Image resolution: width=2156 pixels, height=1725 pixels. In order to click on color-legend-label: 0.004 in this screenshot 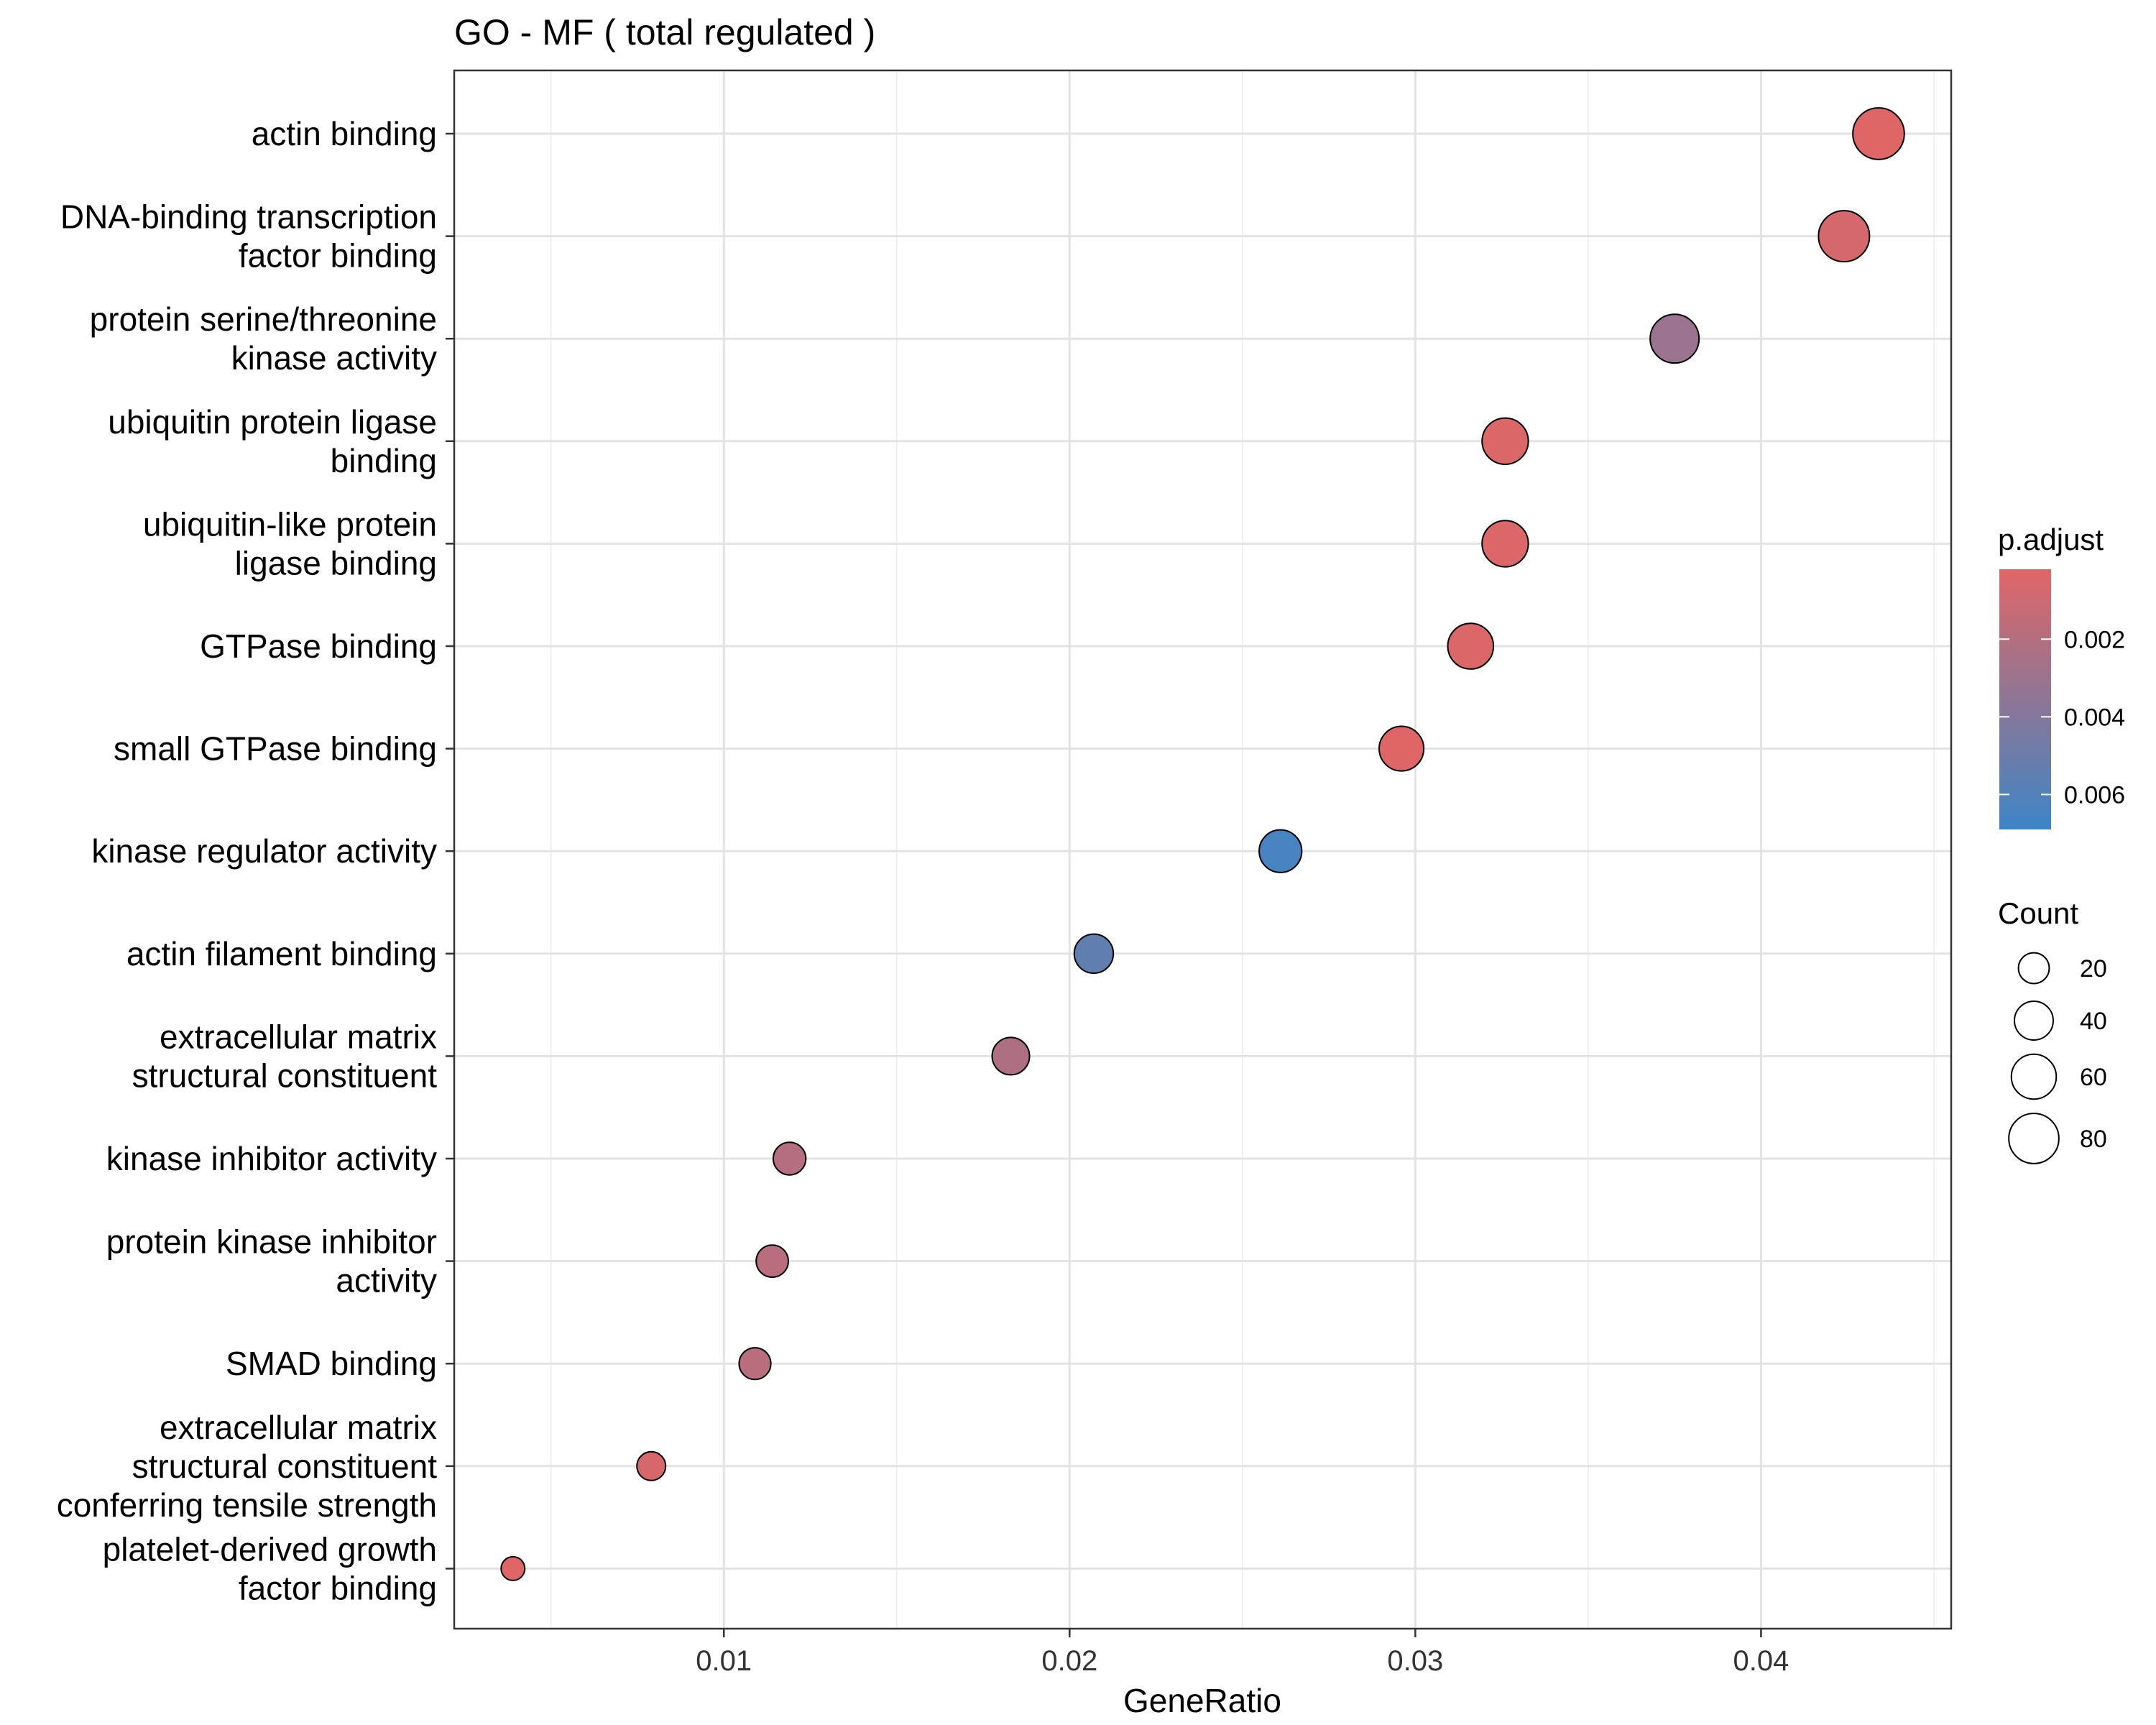, I will do `click(2094, 717)`.